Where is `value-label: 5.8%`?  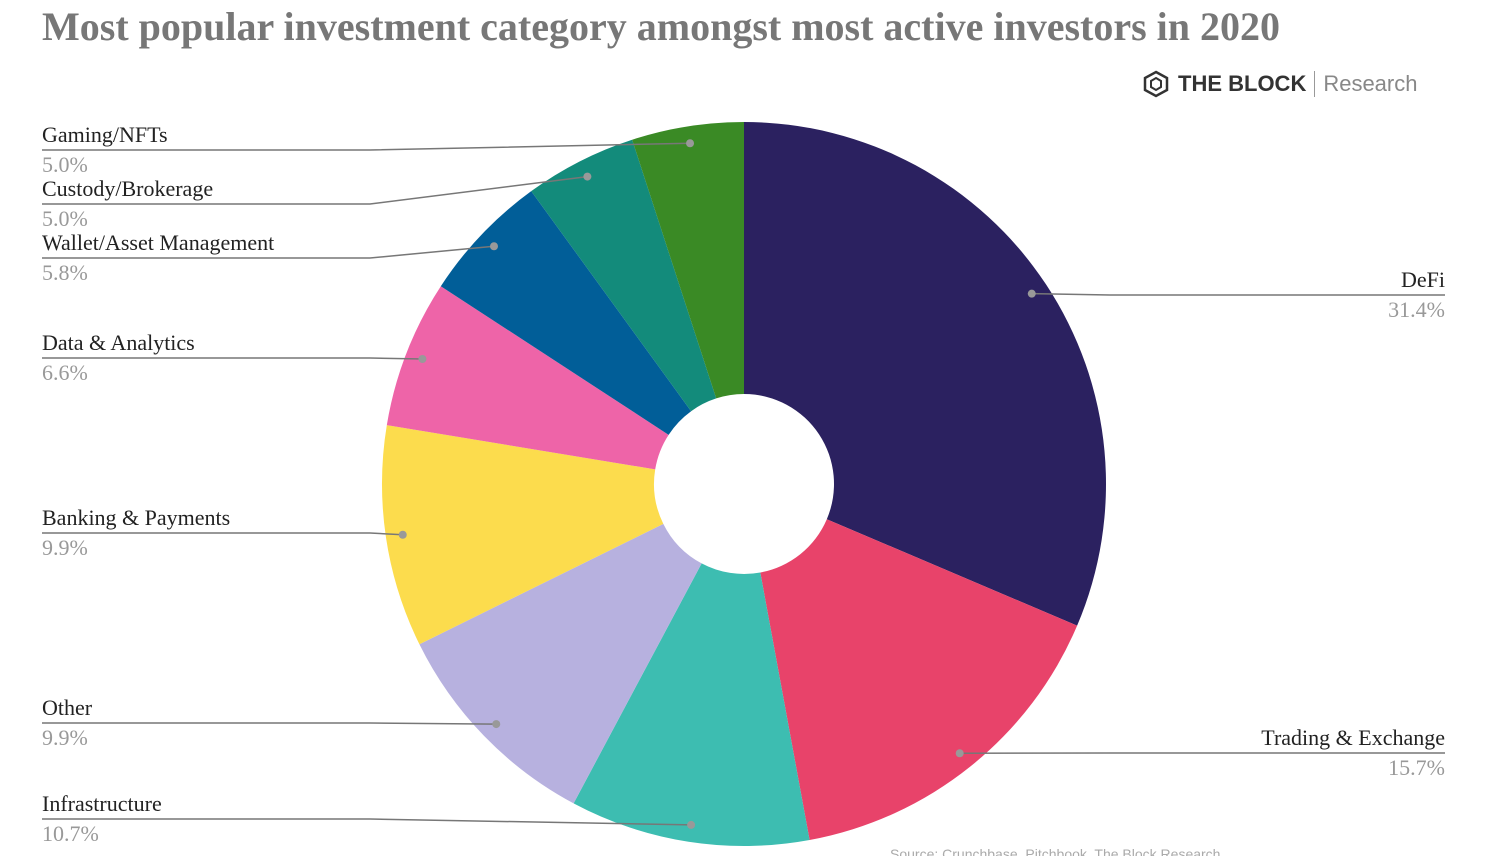
value-label: 5.8% is located at coordinates (65, 272).